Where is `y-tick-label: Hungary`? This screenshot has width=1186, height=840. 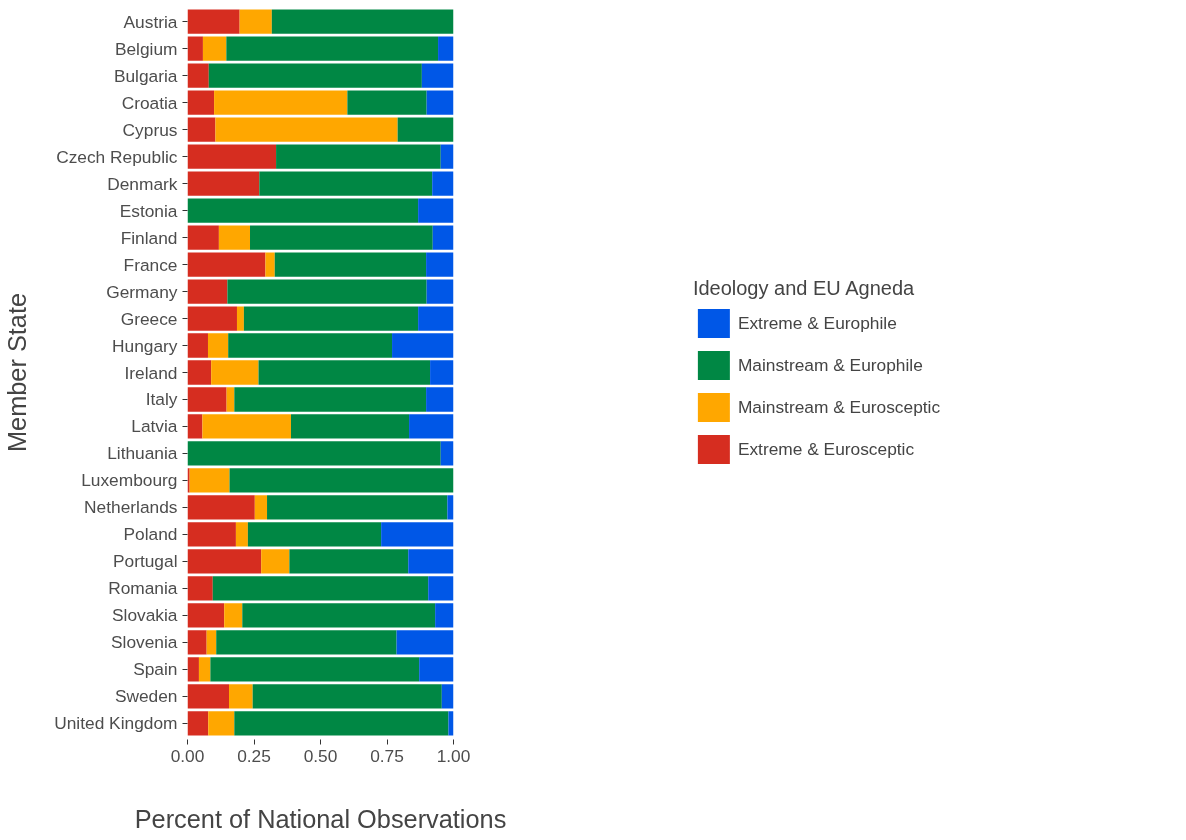
y-tick-label: Hungary is located at coordinates (145, 345).